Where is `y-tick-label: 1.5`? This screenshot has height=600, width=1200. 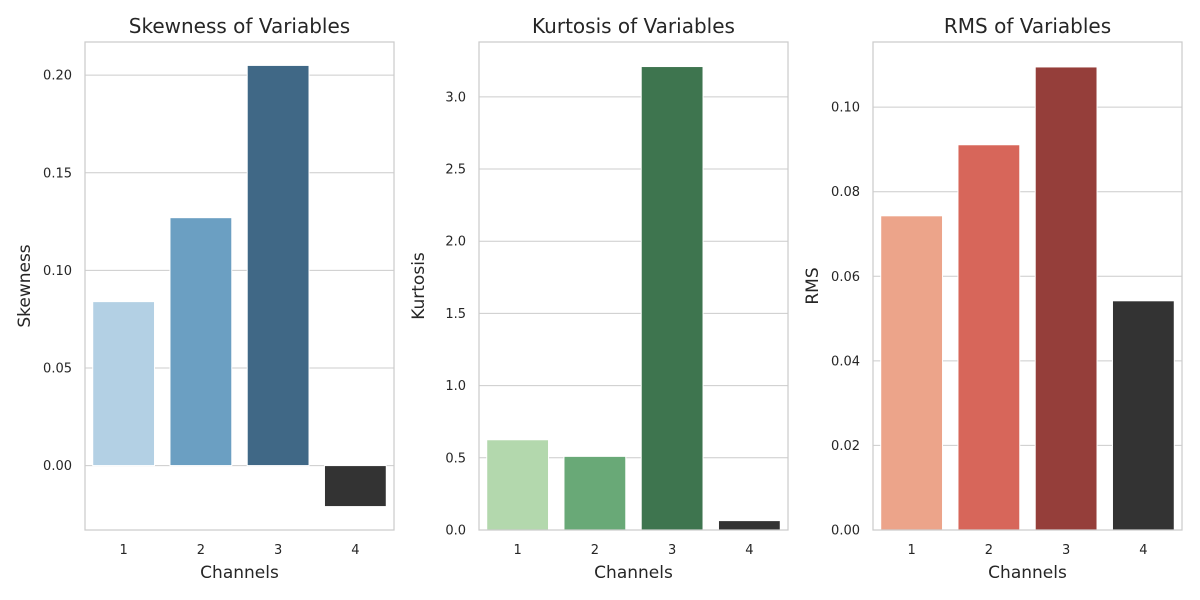 y-tick-label: 1.5 is located at coordinates (455, 314).